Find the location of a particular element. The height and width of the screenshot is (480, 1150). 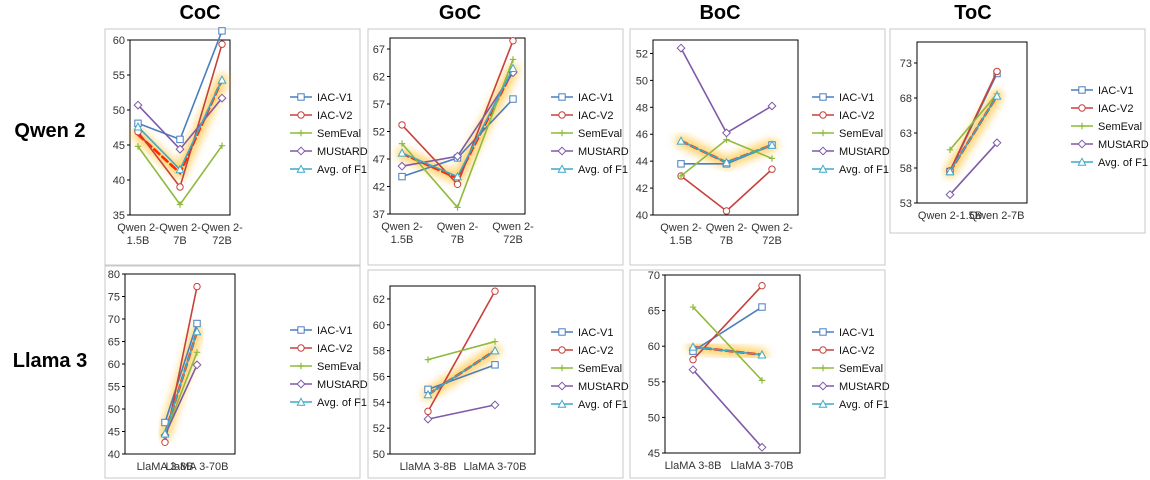

series-line-iac-v1 is located at coordinates (461, 377).